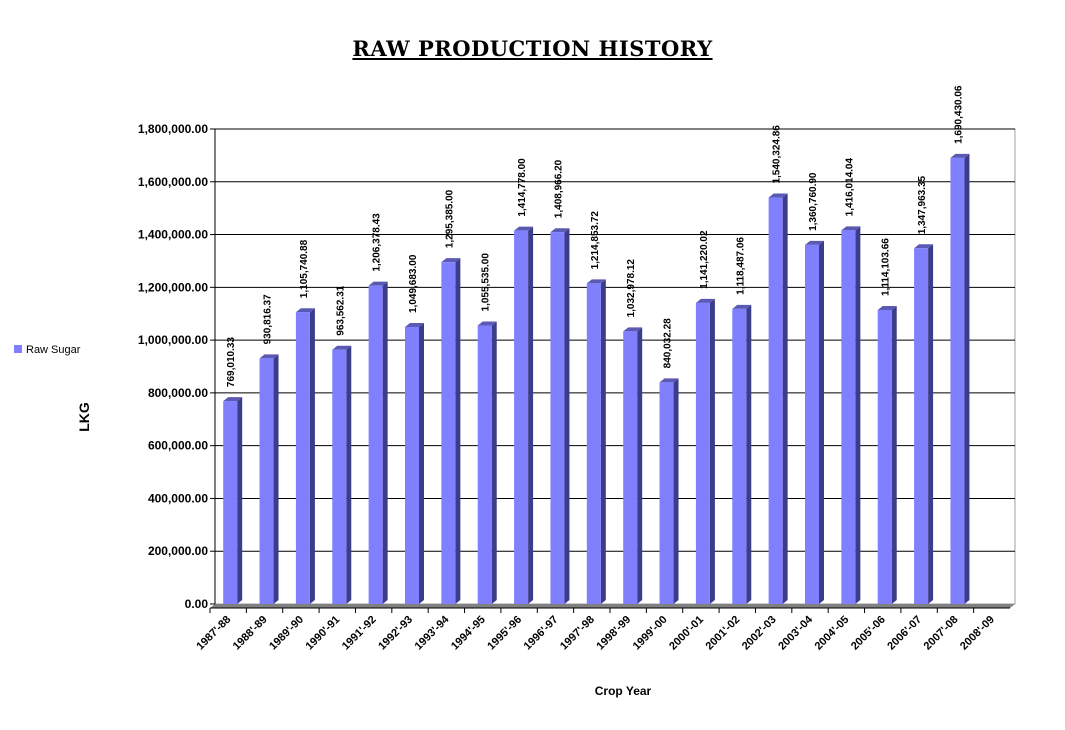  I want to click on y-tick-label: 200,000.00, so click(178, 551).